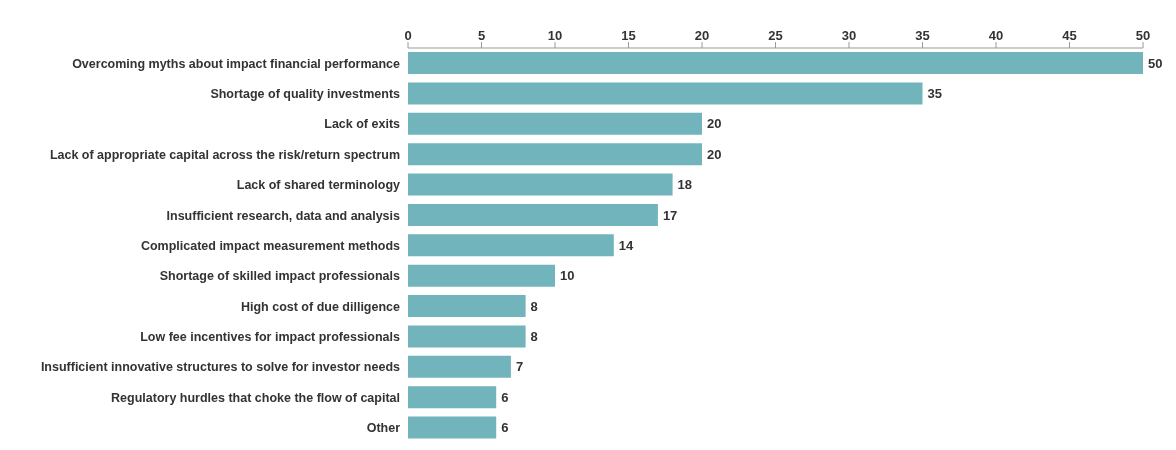 This screenshot has height=450, width=1176. I want to click on data-label: 35, so click(934, 93).